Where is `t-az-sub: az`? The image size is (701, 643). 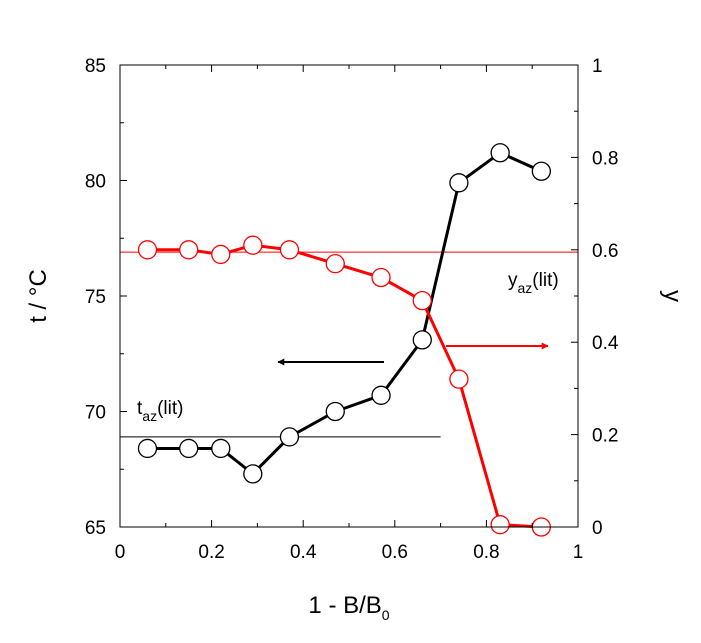
t-az-sub: az is located at coordinates (149, 416).